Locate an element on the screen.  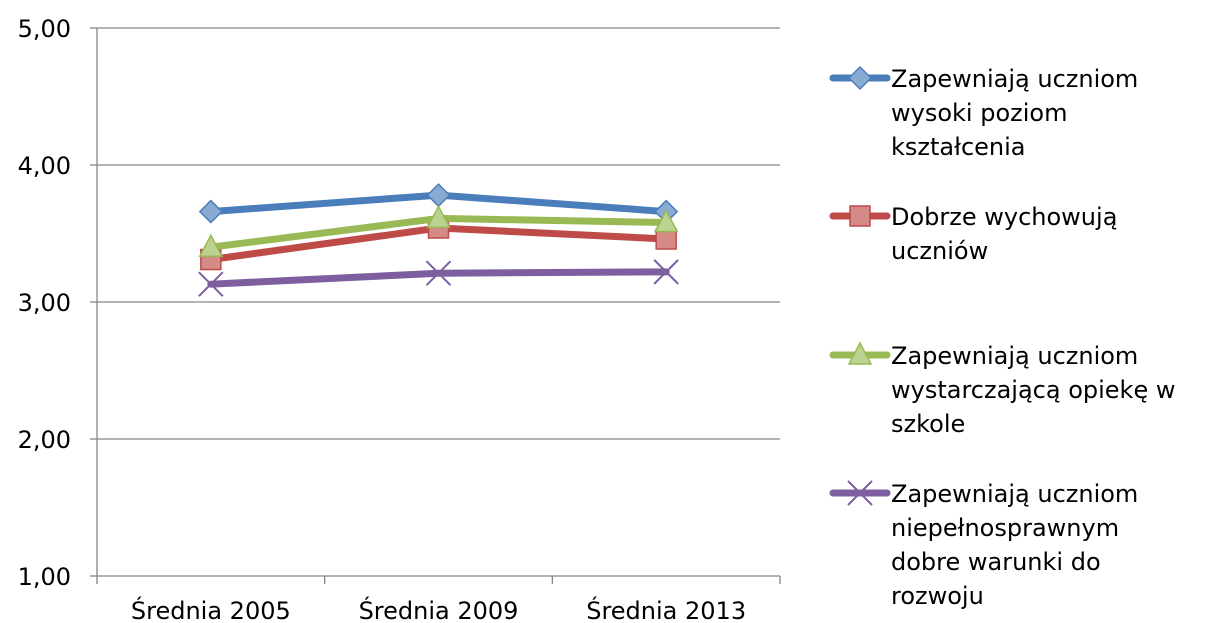
y-tick-label: 4,00 is located at coordinates (44, 166).